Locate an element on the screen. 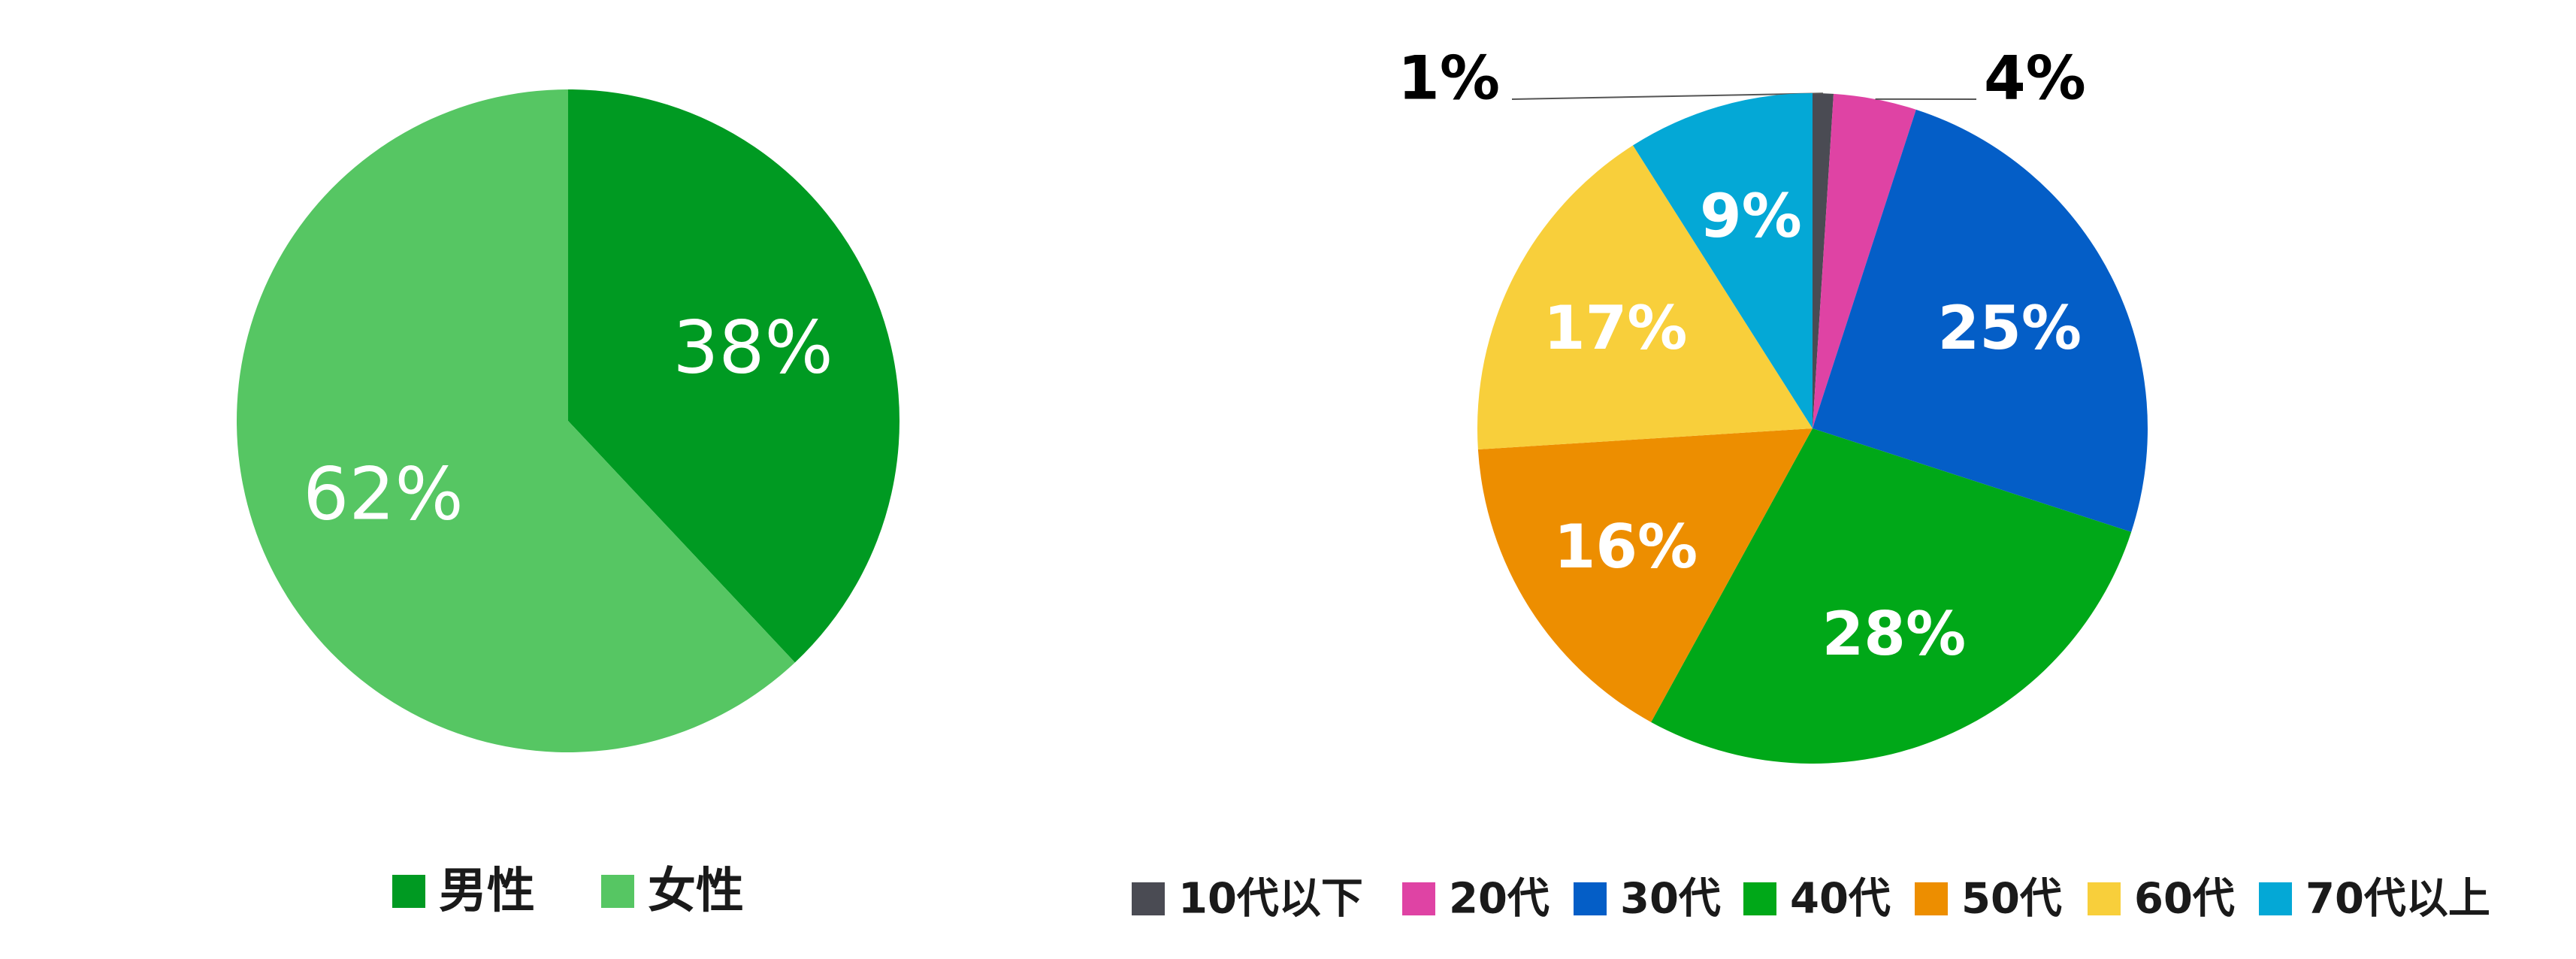 The height and width of the screenshot is (959, 2576). legend-label-6: 70代以上 is located at coordinates (2397, 899).